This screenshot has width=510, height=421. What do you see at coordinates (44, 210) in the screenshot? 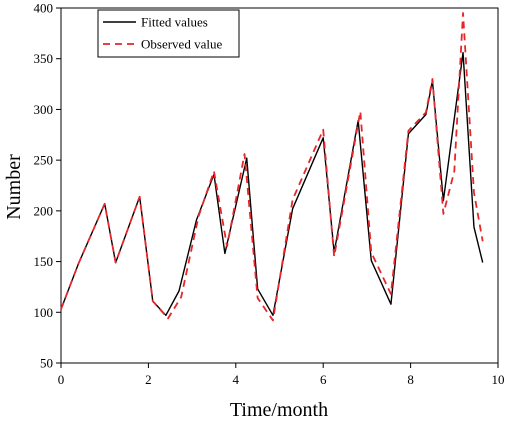
I see `y-tick-label: 200` at bounding box center [44, 210].